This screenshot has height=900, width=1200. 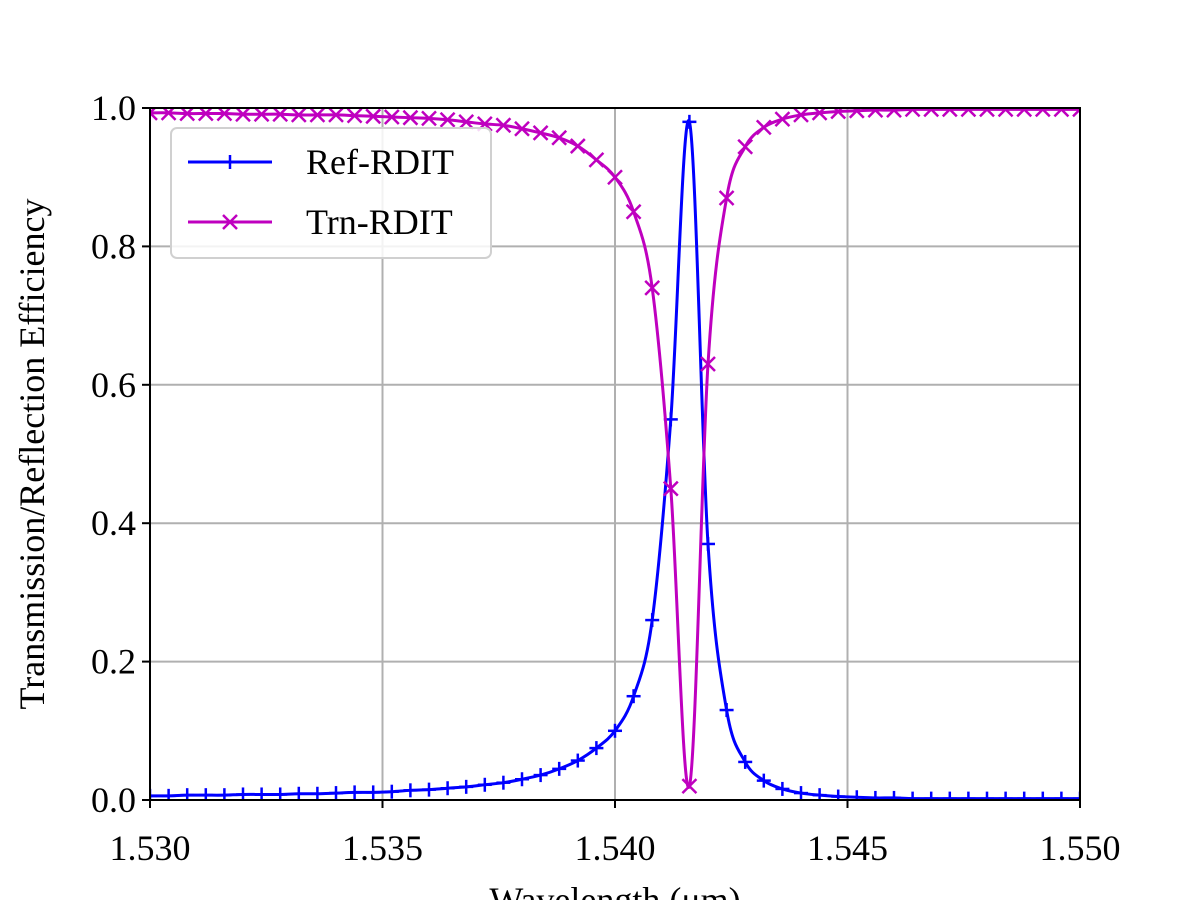 I want to click on x-tick-label: 1.540, so click(x=615, y=848).